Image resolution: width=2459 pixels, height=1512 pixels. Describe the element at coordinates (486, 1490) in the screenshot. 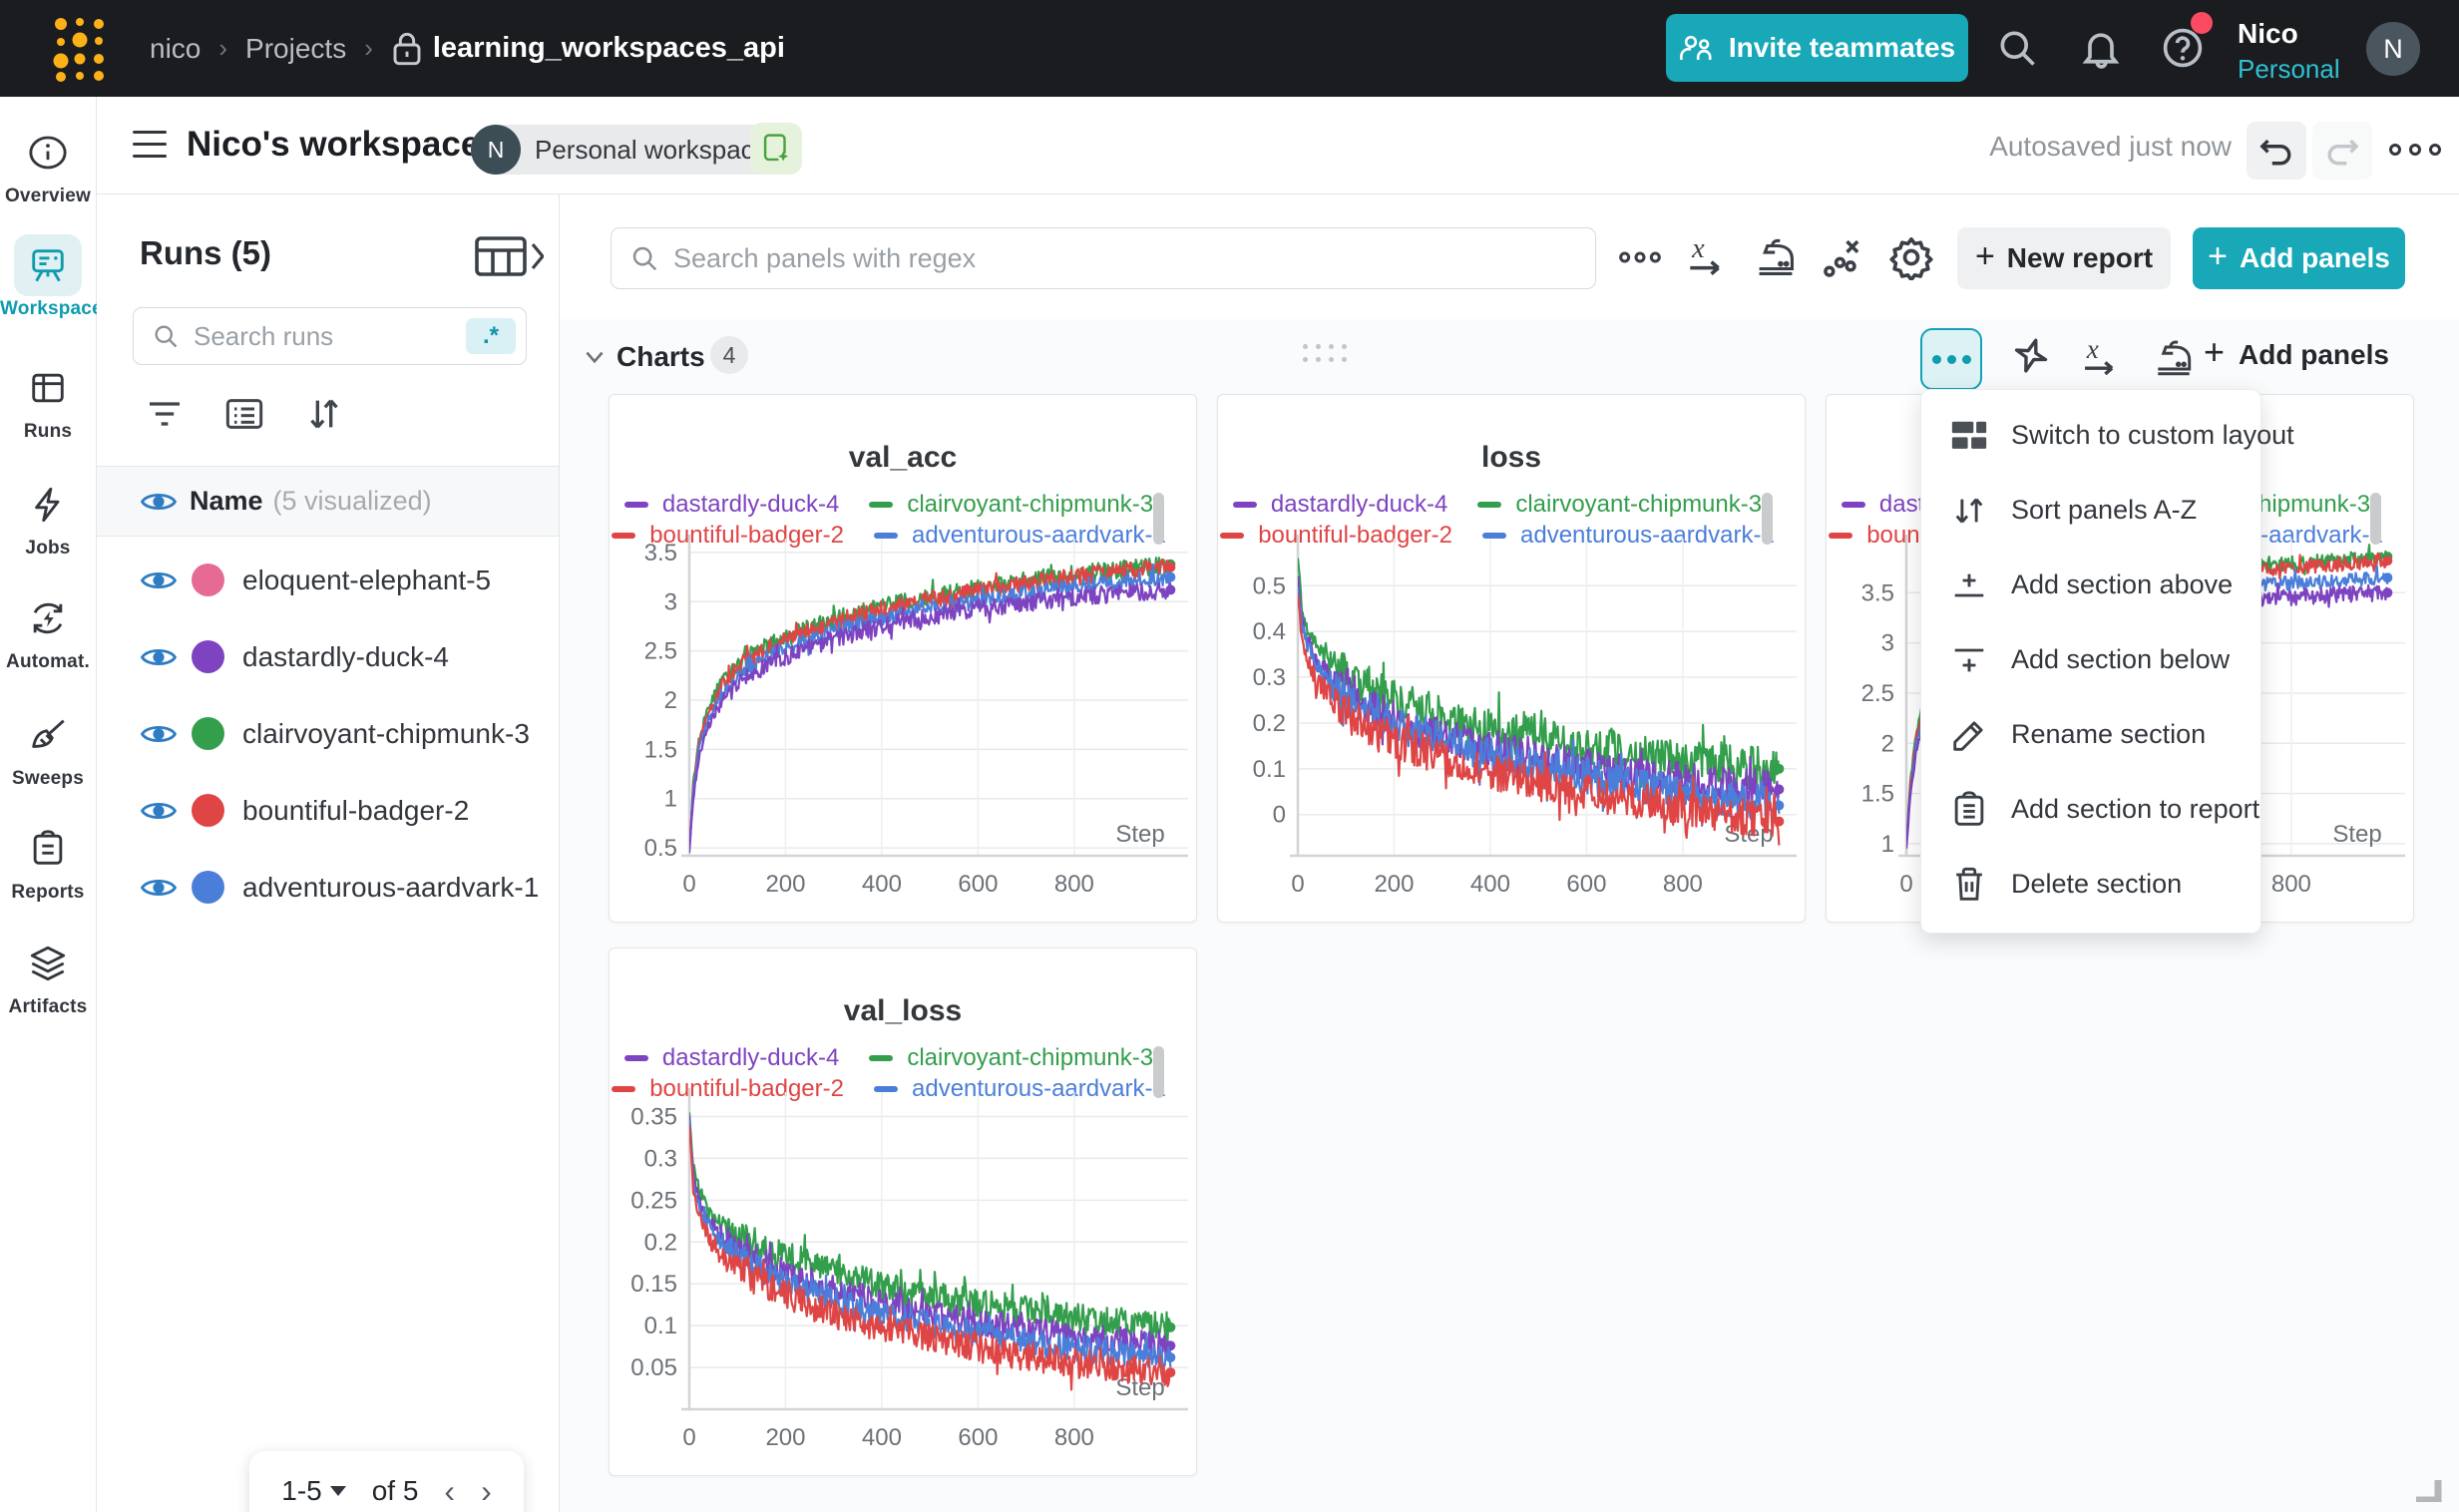

I see `next-page-button: ›` at that location.